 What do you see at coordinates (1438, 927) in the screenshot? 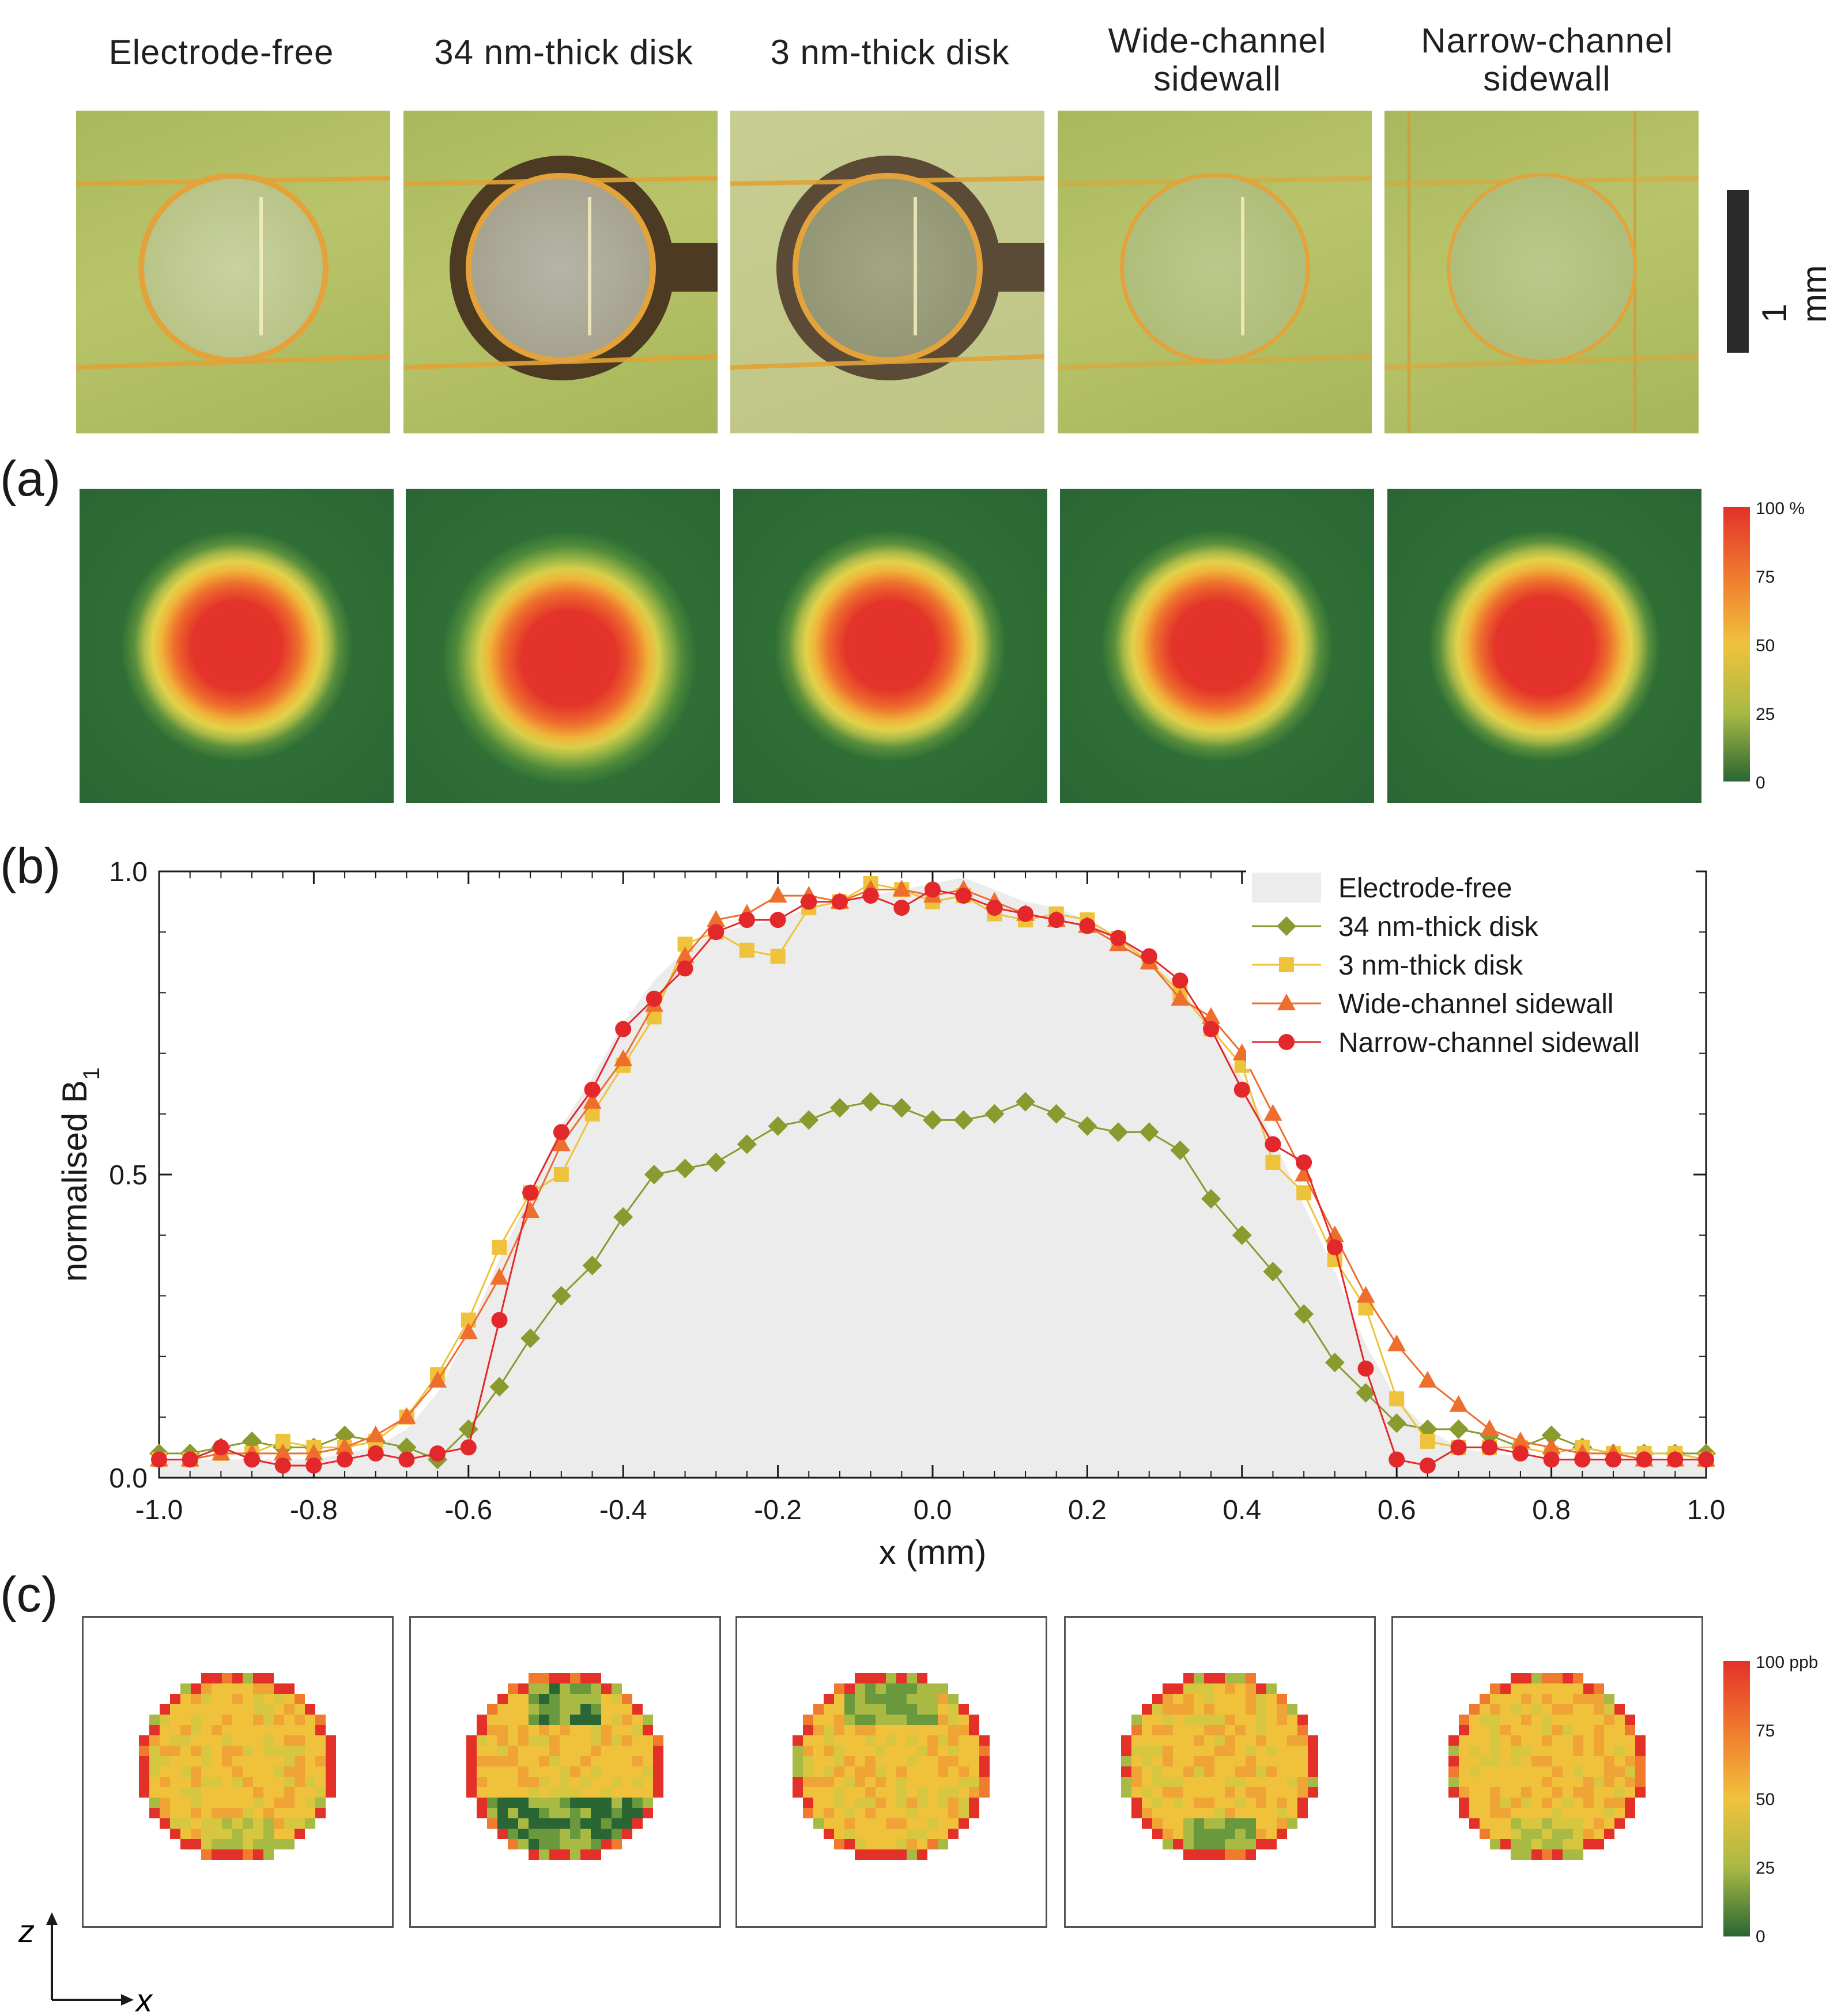
I see `legend-entry: 34 nm-thick disk` at bounding box center [1438, 927].